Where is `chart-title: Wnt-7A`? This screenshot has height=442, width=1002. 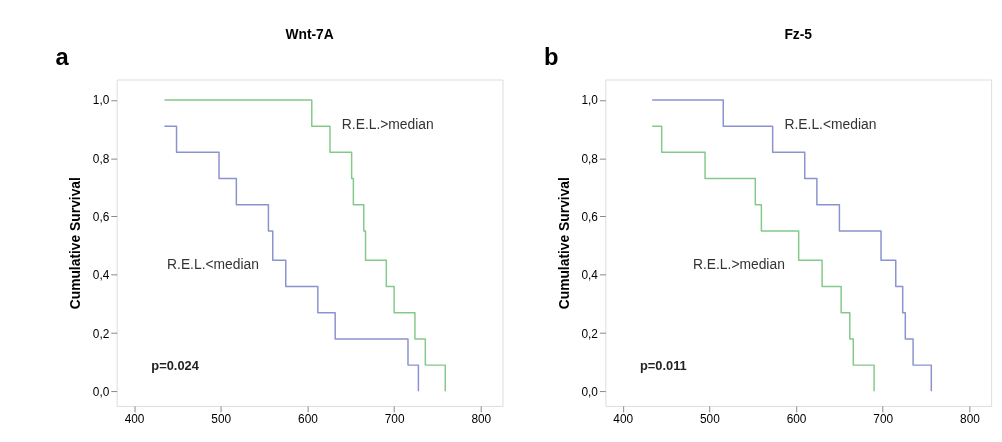
chart-title: Wnt-7A is located at coordinates (309, 33).